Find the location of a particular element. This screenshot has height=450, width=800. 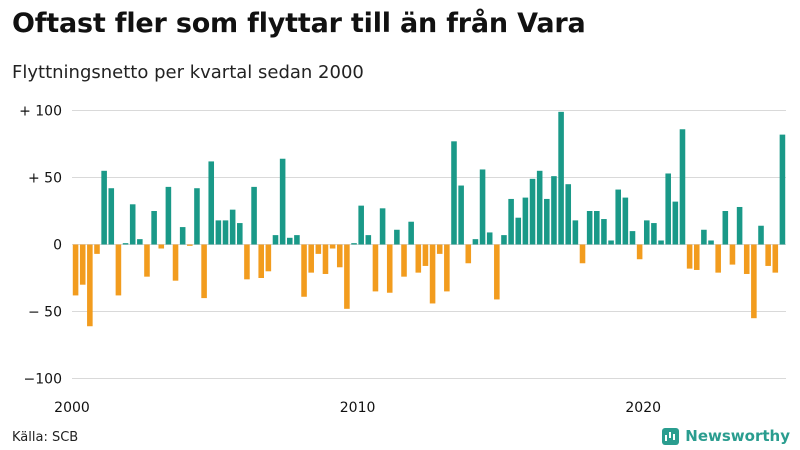

bar: 2008Q4: -22 is located at coordinates (325, 259).